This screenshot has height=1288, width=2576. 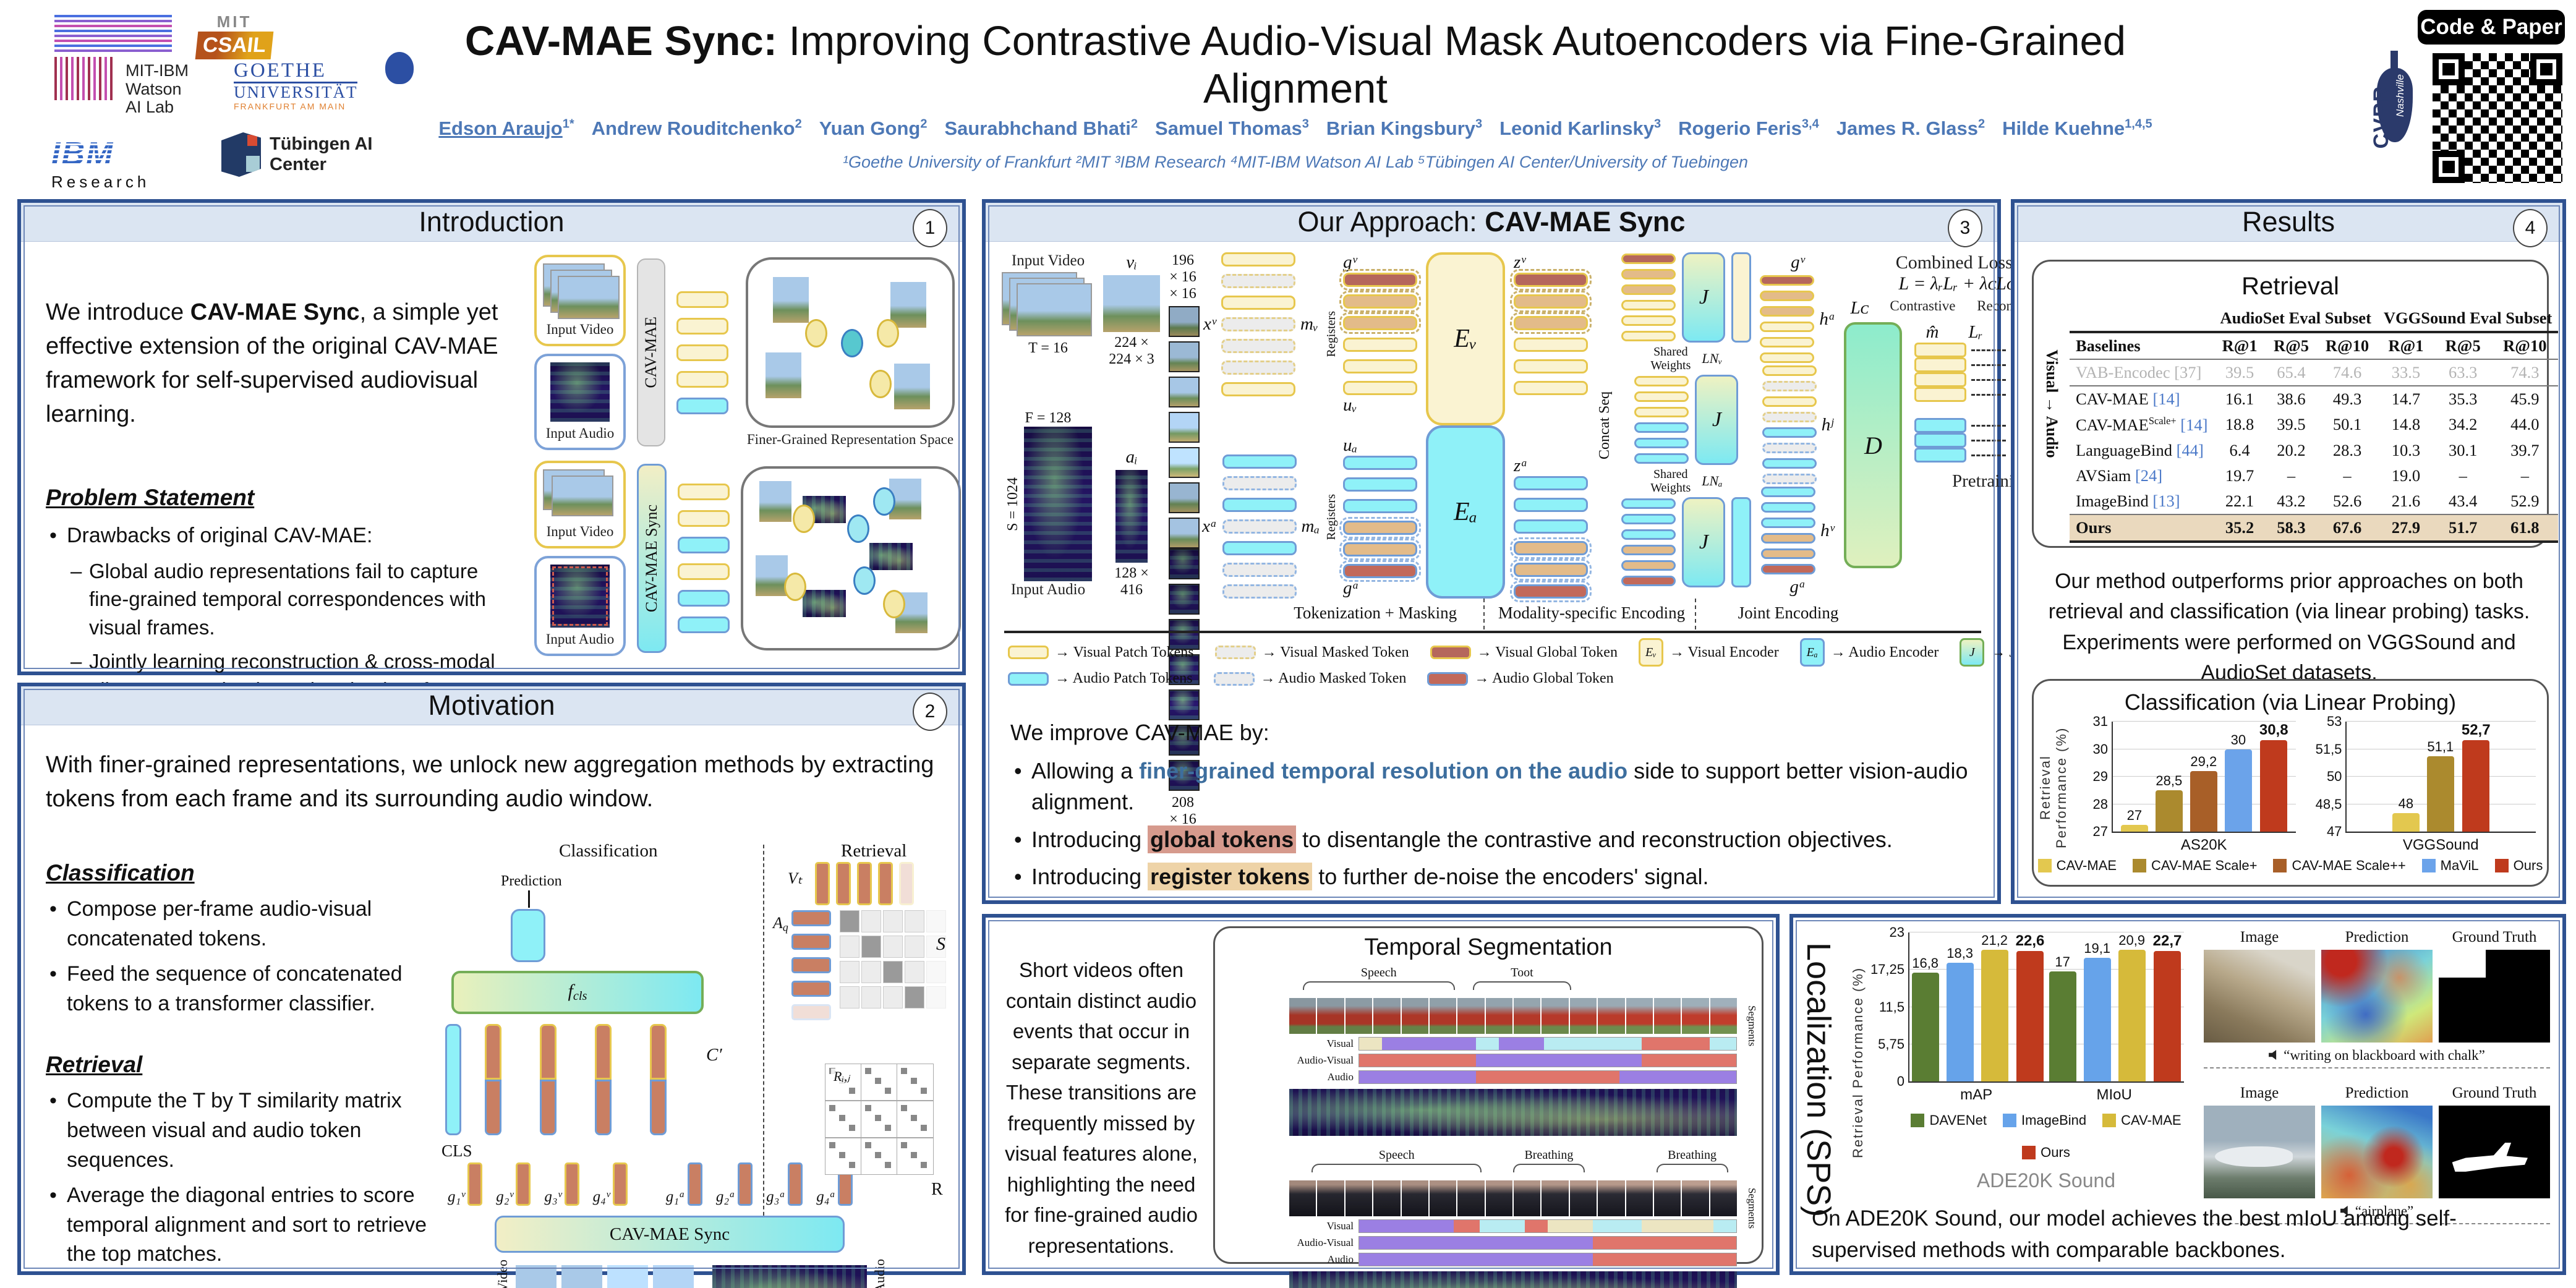 What do you see at coordinates (1648, 259) in the screenshot?
I see `token-vg` at bounding box center [1648, 259].